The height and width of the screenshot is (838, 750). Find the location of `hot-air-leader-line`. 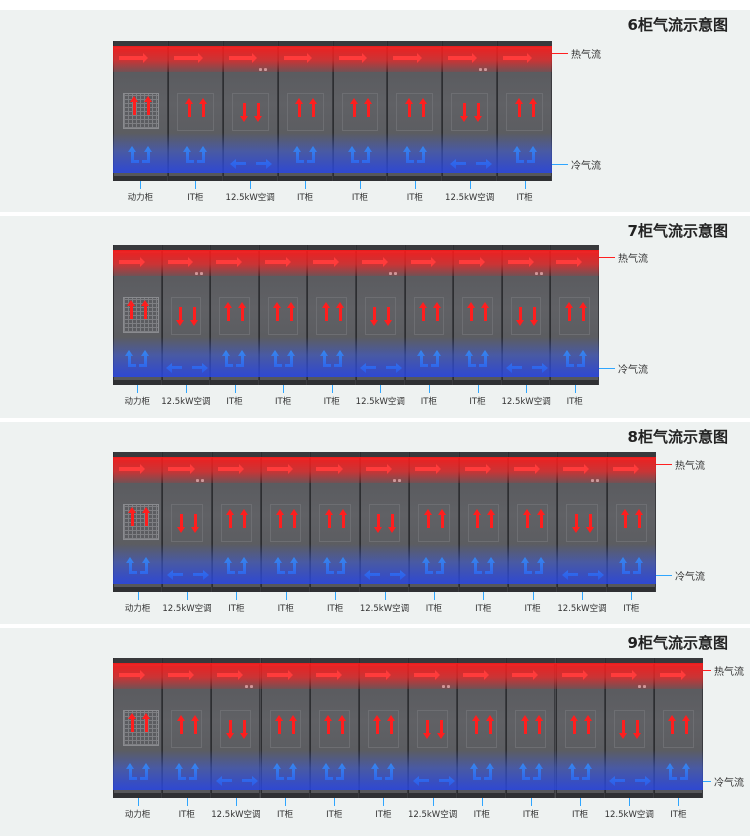

hot-air-leader-line is located at coordinates (607, 257).